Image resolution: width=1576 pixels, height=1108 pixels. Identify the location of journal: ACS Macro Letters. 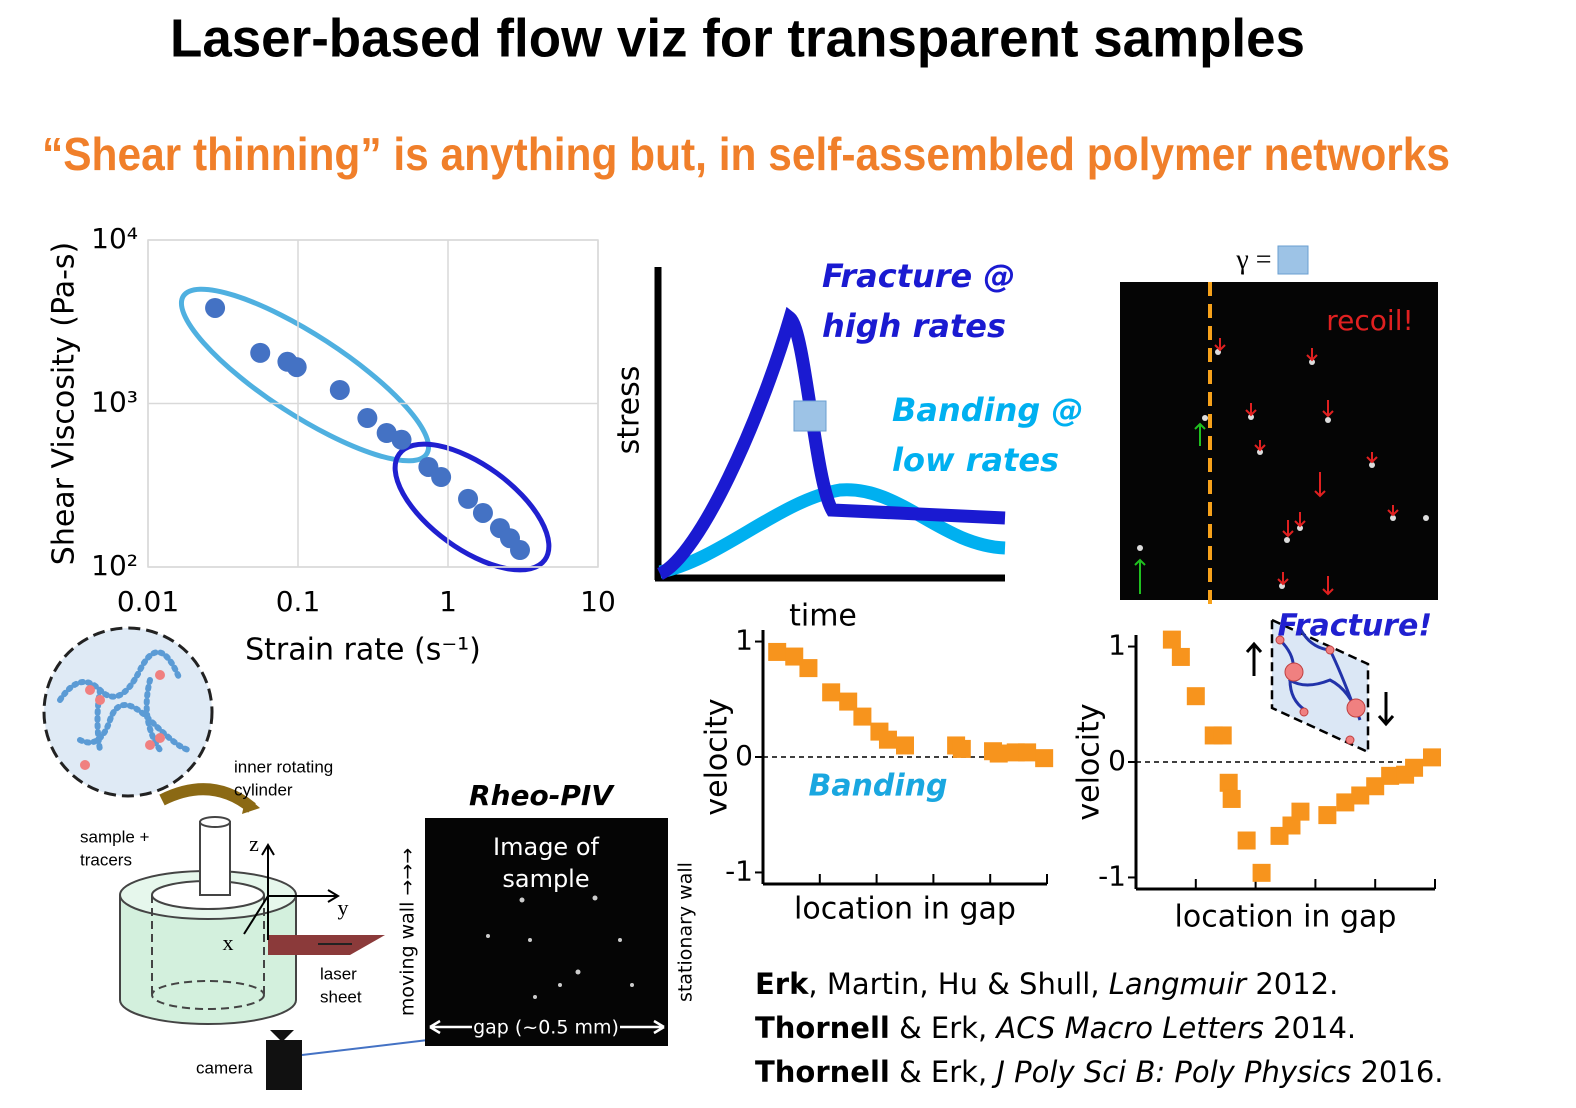
(1129, 1028).